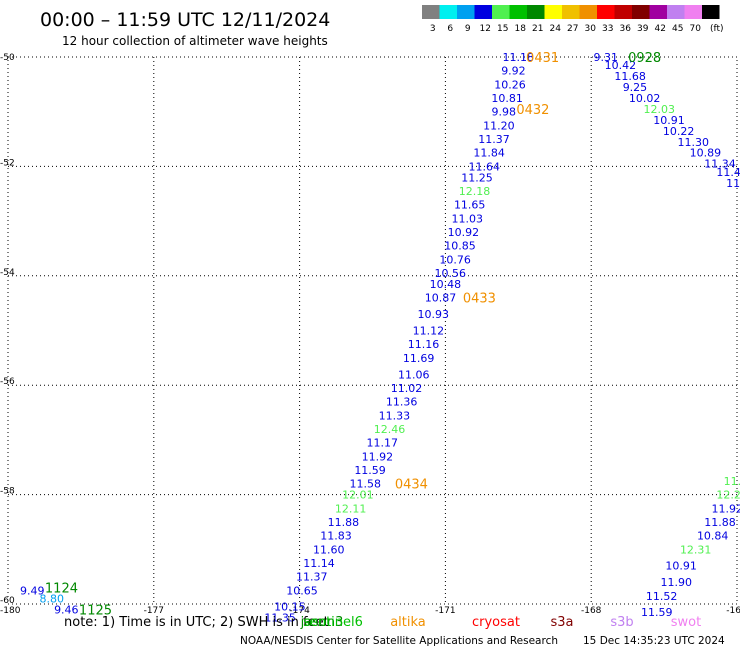  I want to click on wave-height-point: 10.02, so click(645, 98).